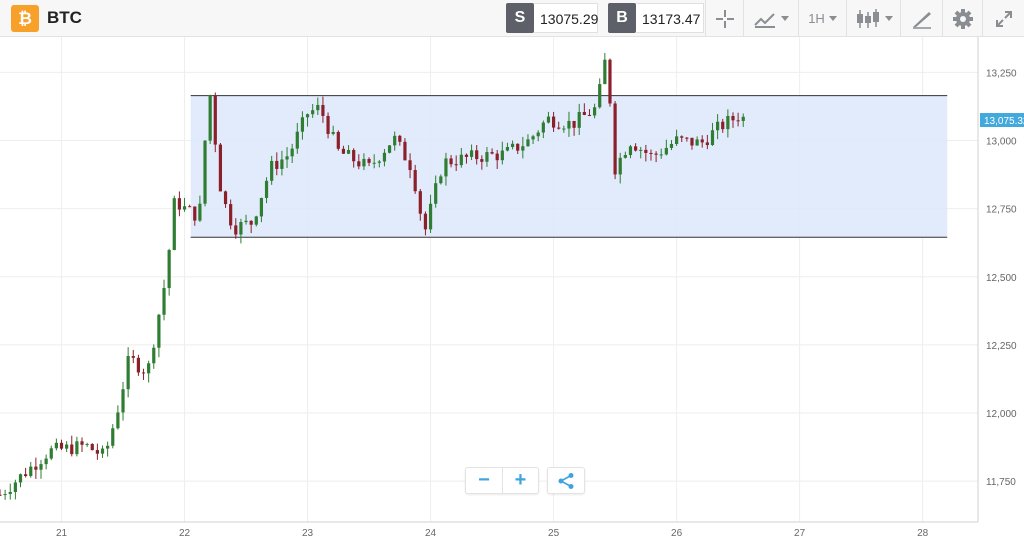  Describe the element at coordinates (867, 18) in the screenshot. I see `candlestick-icon` at that location.